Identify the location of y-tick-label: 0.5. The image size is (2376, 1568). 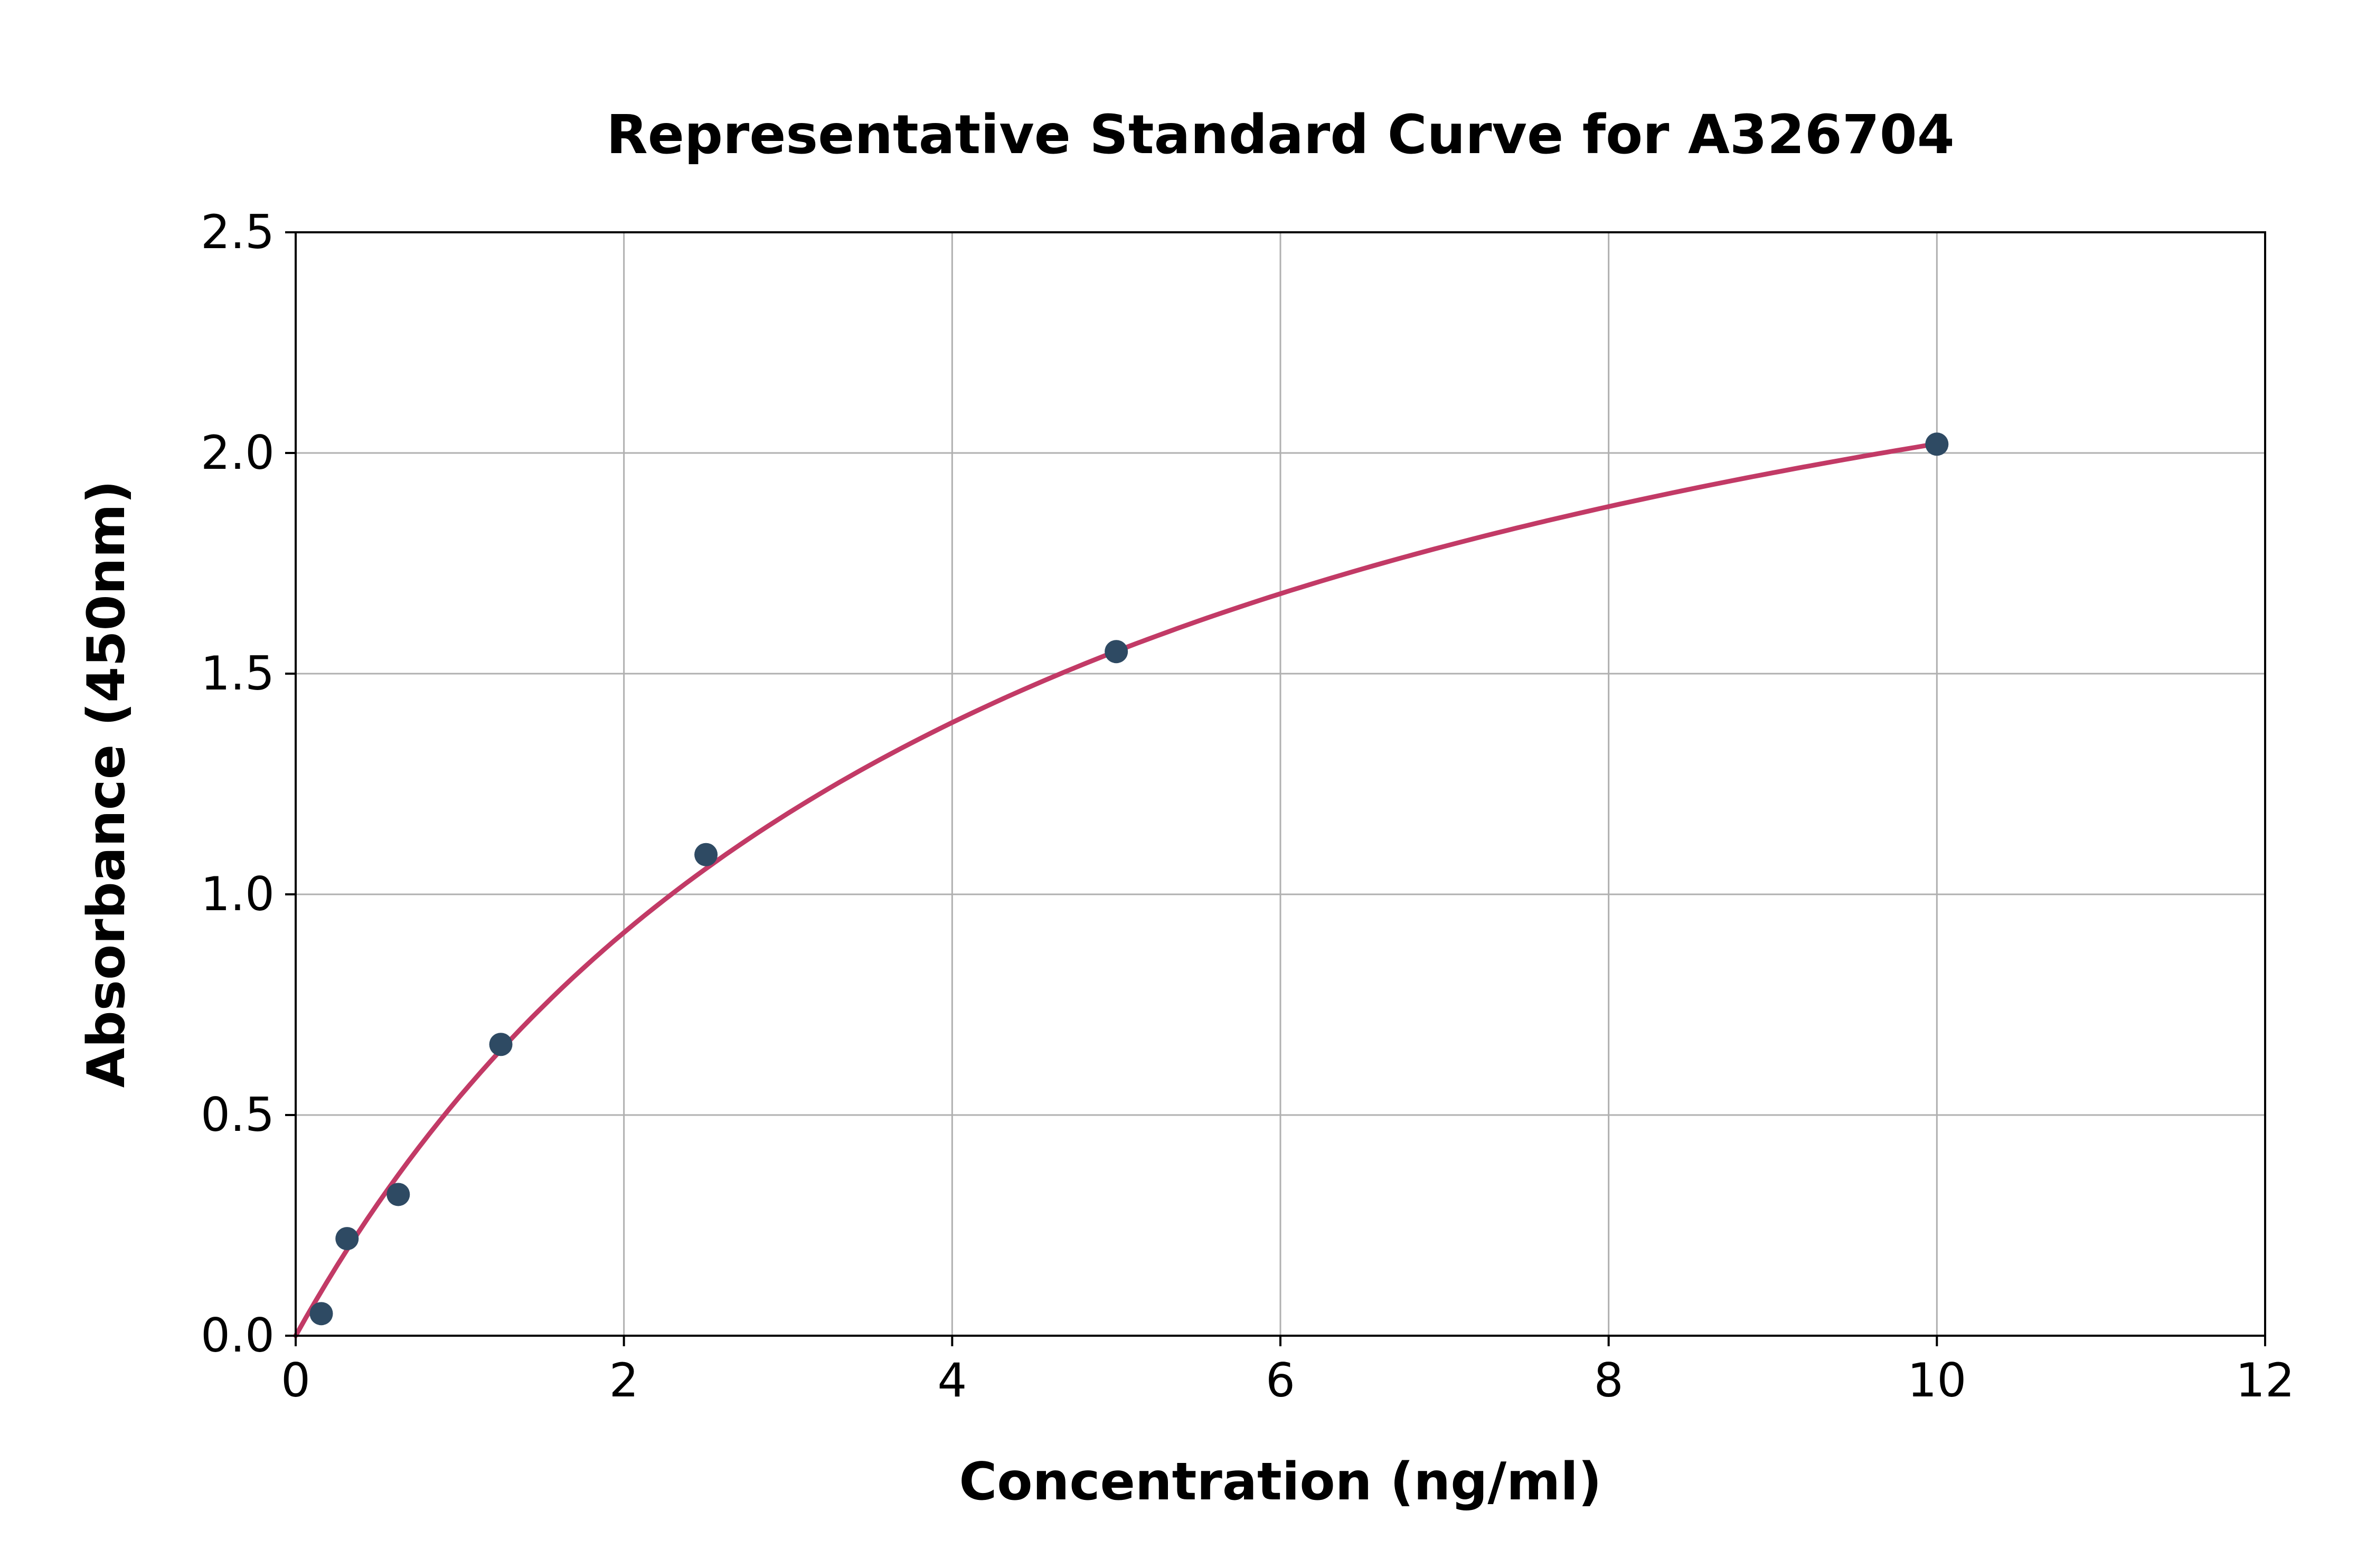
(238, 1115).